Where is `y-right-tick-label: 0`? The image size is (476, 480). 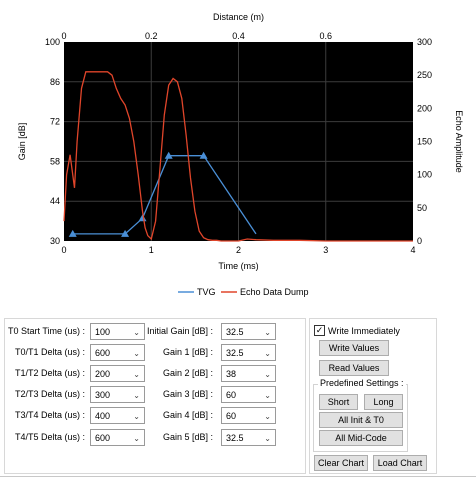 y-right-tick-label: 0 is located at coordinates (419, 241).